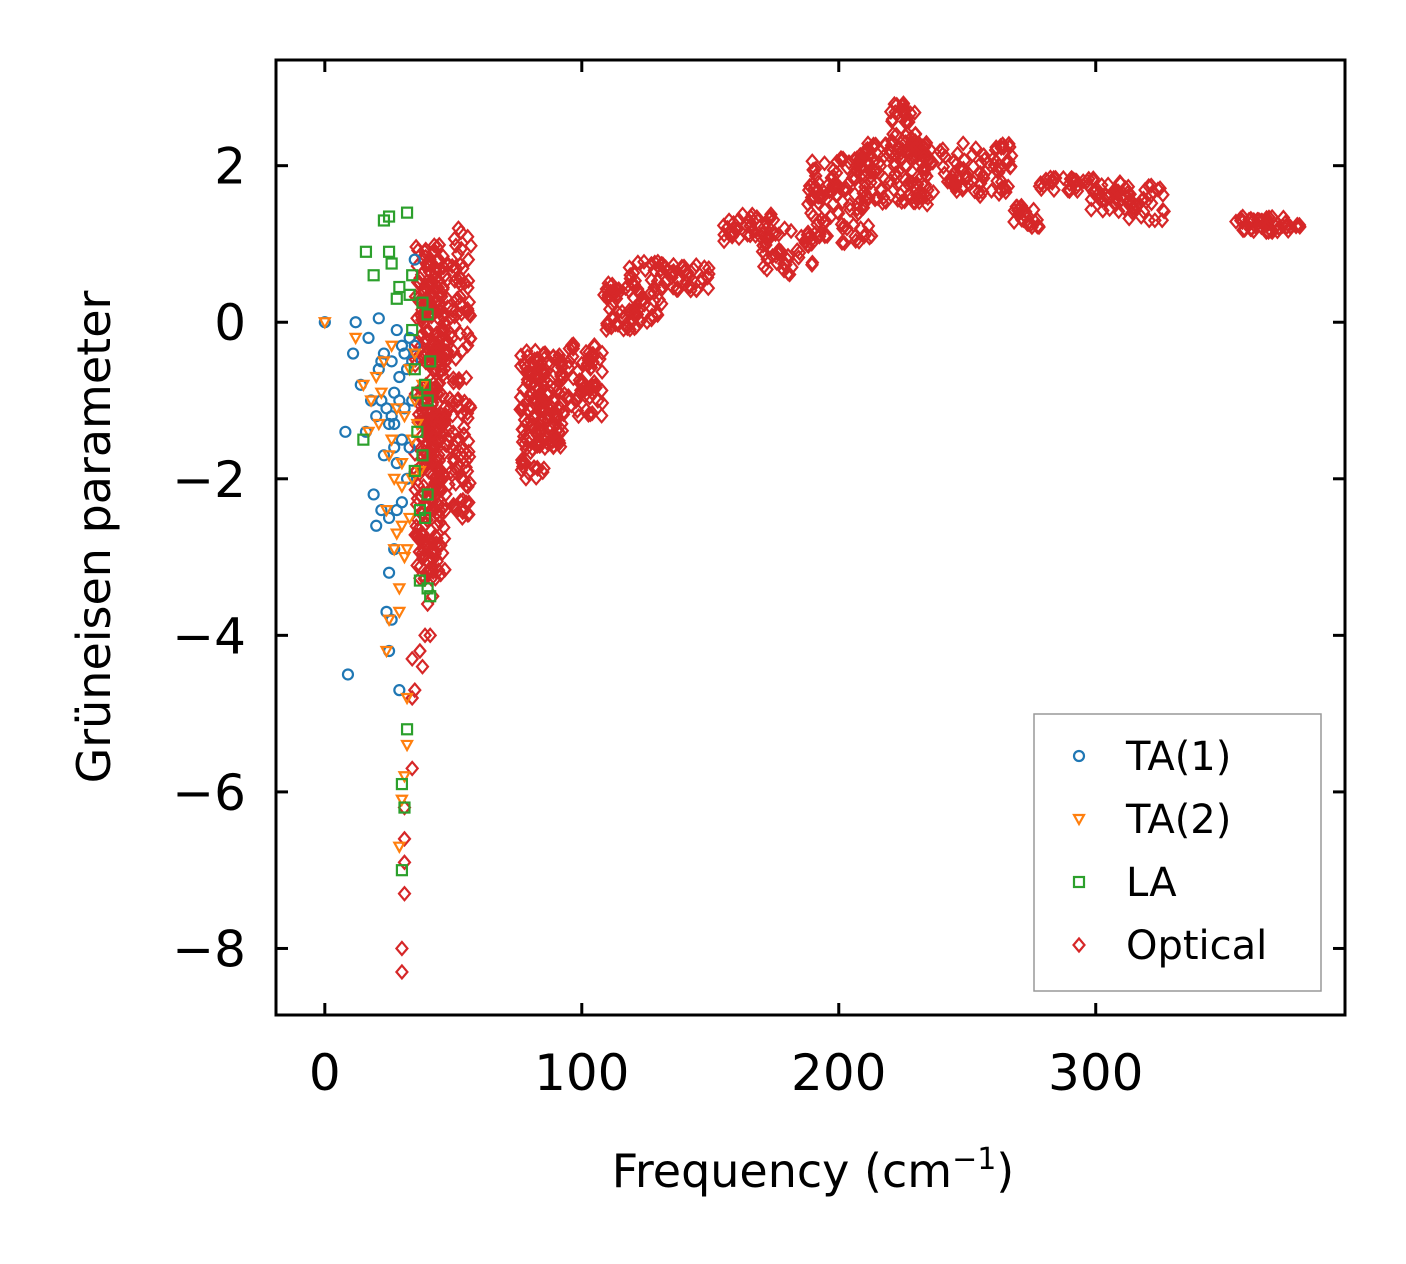 The width and height of the screenshot is (1406, 1264). What do you see at coordinates (209, 949) in the screenshot?
I see `y-tick-label: −8` at bounding box center [209, 949].